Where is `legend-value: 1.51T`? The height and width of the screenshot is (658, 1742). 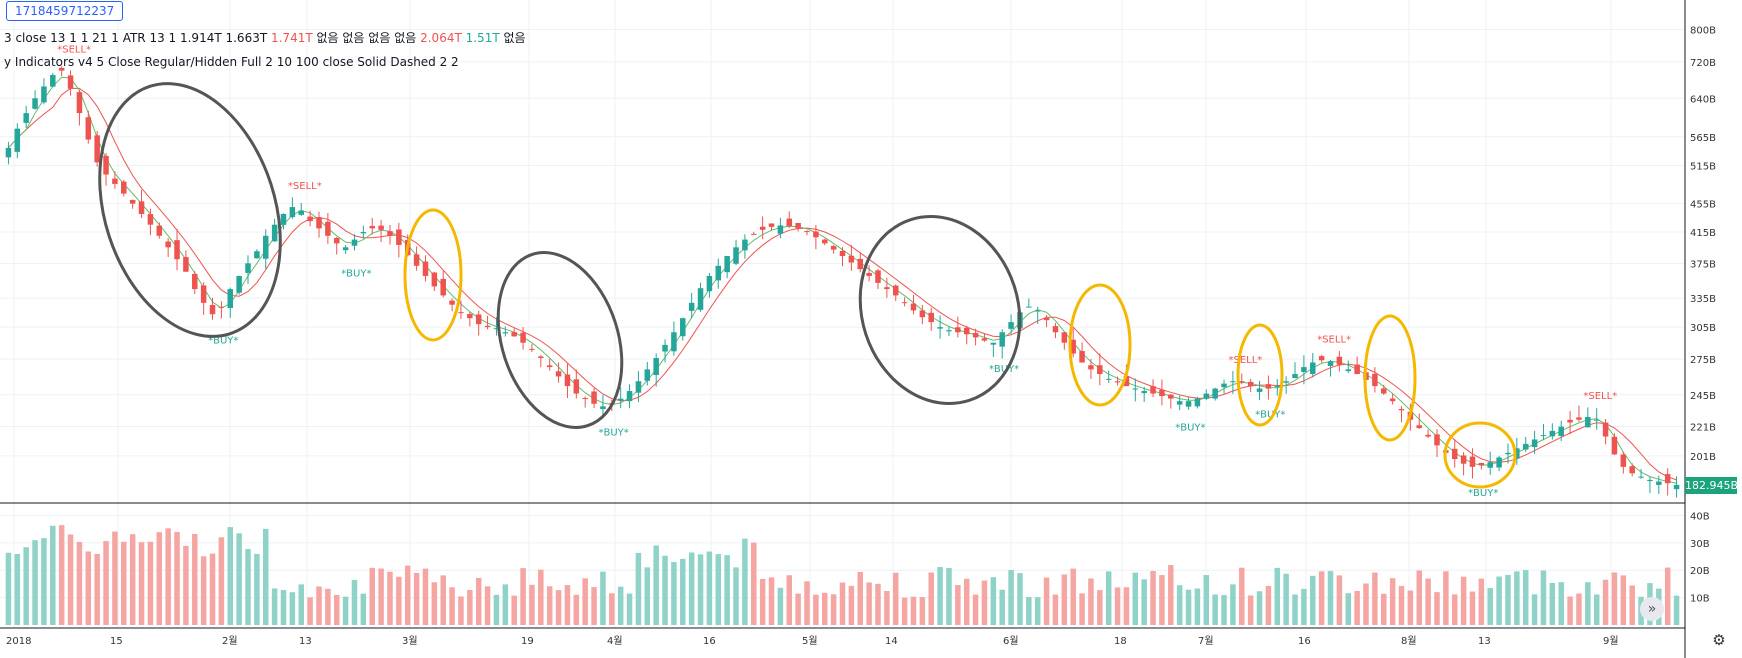
legend-value: 1.51T is located at coordinates (485, 38).